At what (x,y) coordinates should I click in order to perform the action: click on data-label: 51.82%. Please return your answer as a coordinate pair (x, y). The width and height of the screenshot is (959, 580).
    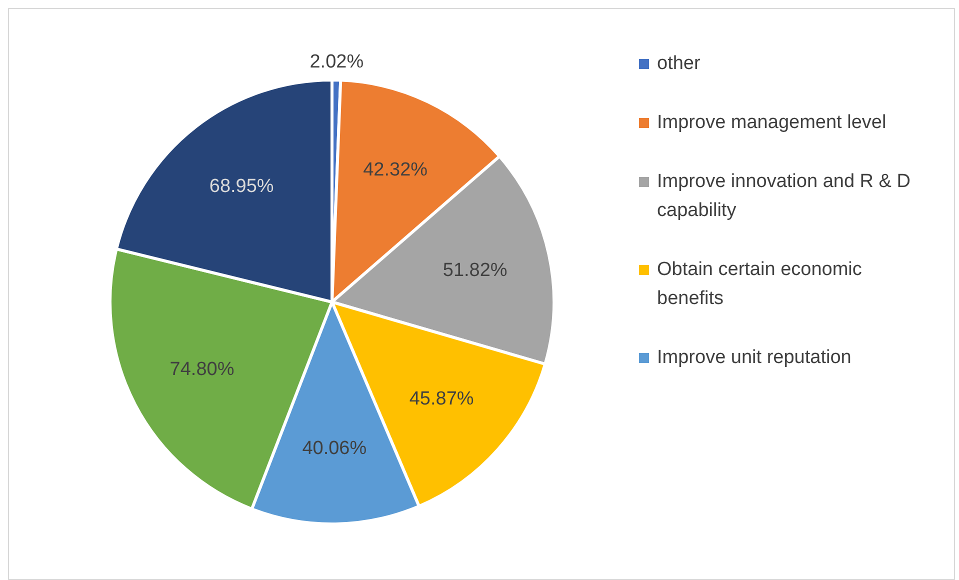
    Looking at the image, I should click on (475, 271).